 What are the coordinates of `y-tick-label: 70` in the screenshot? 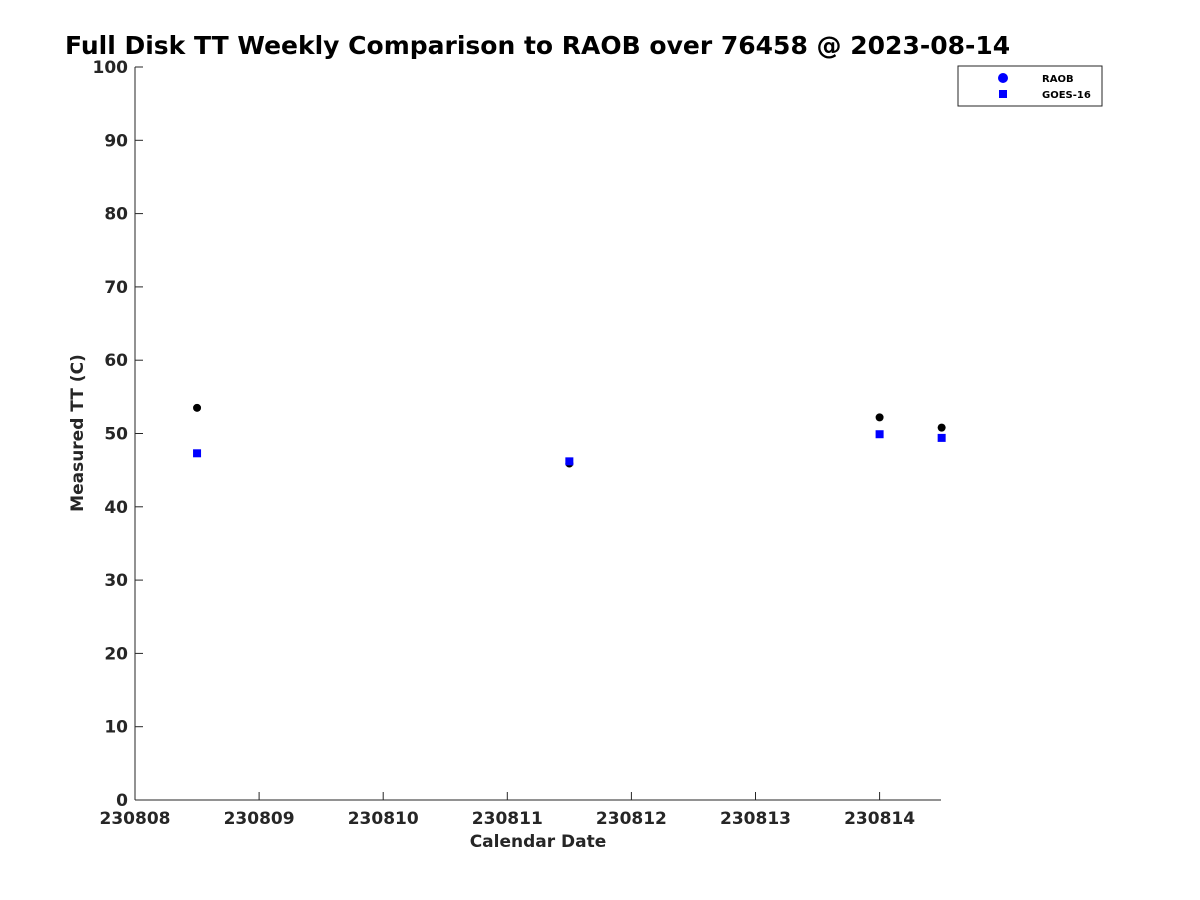 It's located at (116, 288).